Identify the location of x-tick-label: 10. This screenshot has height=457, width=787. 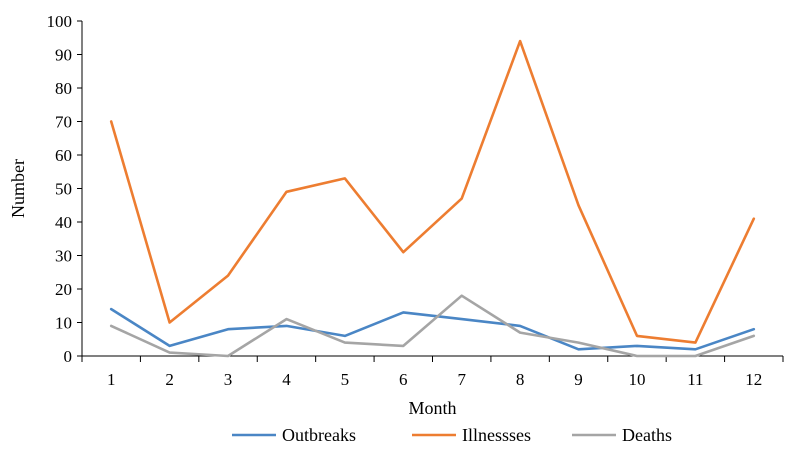
(636, 379).